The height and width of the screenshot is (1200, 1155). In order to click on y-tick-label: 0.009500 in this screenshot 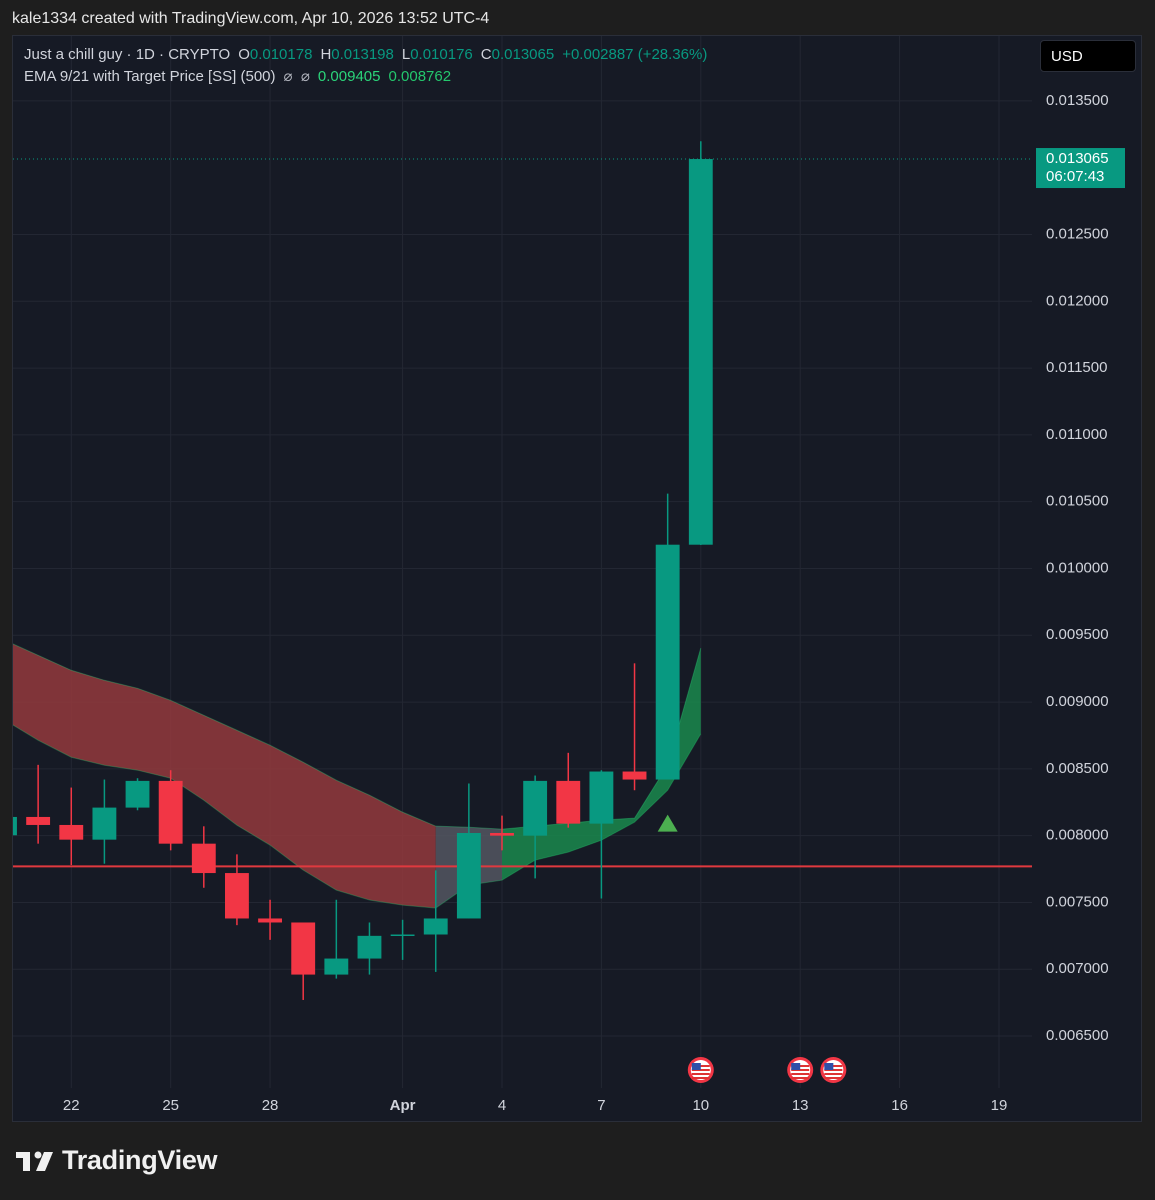, I will do `click(1077, 634)`.